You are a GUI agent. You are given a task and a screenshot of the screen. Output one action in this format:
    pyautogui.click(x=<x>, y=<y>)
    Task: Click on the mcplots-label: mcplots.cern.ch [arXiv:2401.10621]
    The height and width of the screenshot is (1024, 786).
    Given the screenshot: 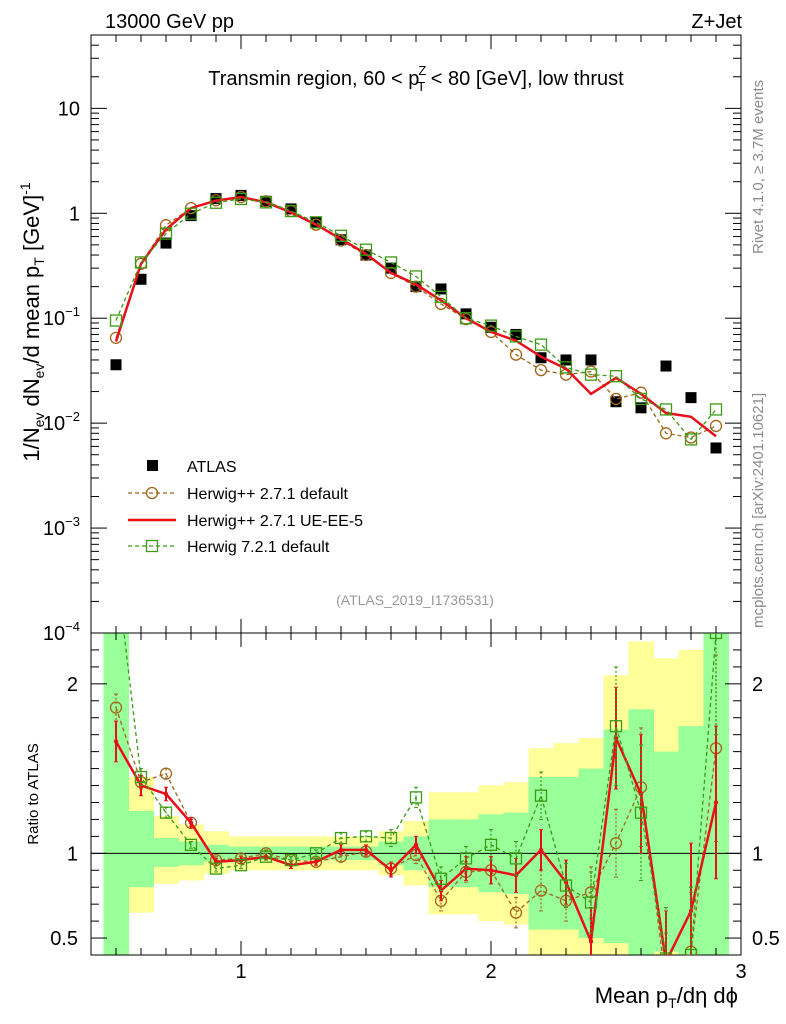 What is the action you would take?
    pyautogui.click(x=758, y=510)
    